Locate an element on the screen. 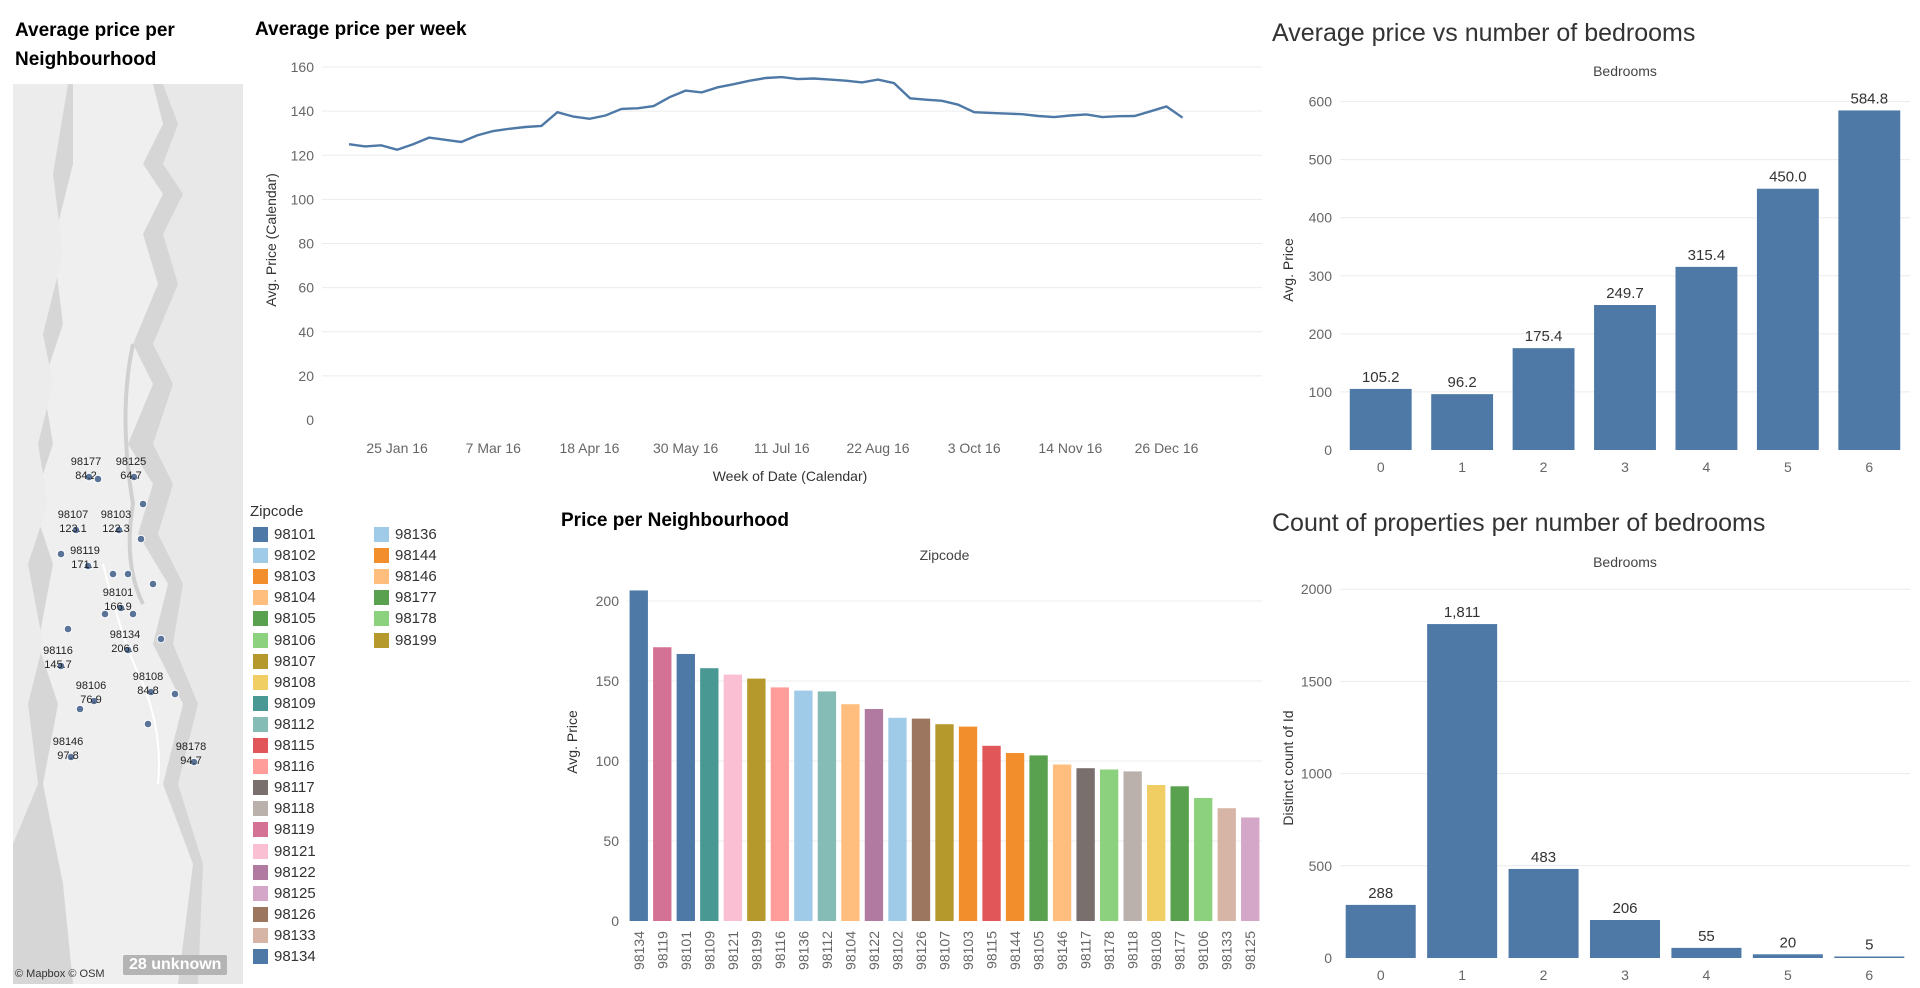 The width and height of the screenshot is (1920, 988). unknown-count-badge: 28 unknown is located at coordinates (175, 965).